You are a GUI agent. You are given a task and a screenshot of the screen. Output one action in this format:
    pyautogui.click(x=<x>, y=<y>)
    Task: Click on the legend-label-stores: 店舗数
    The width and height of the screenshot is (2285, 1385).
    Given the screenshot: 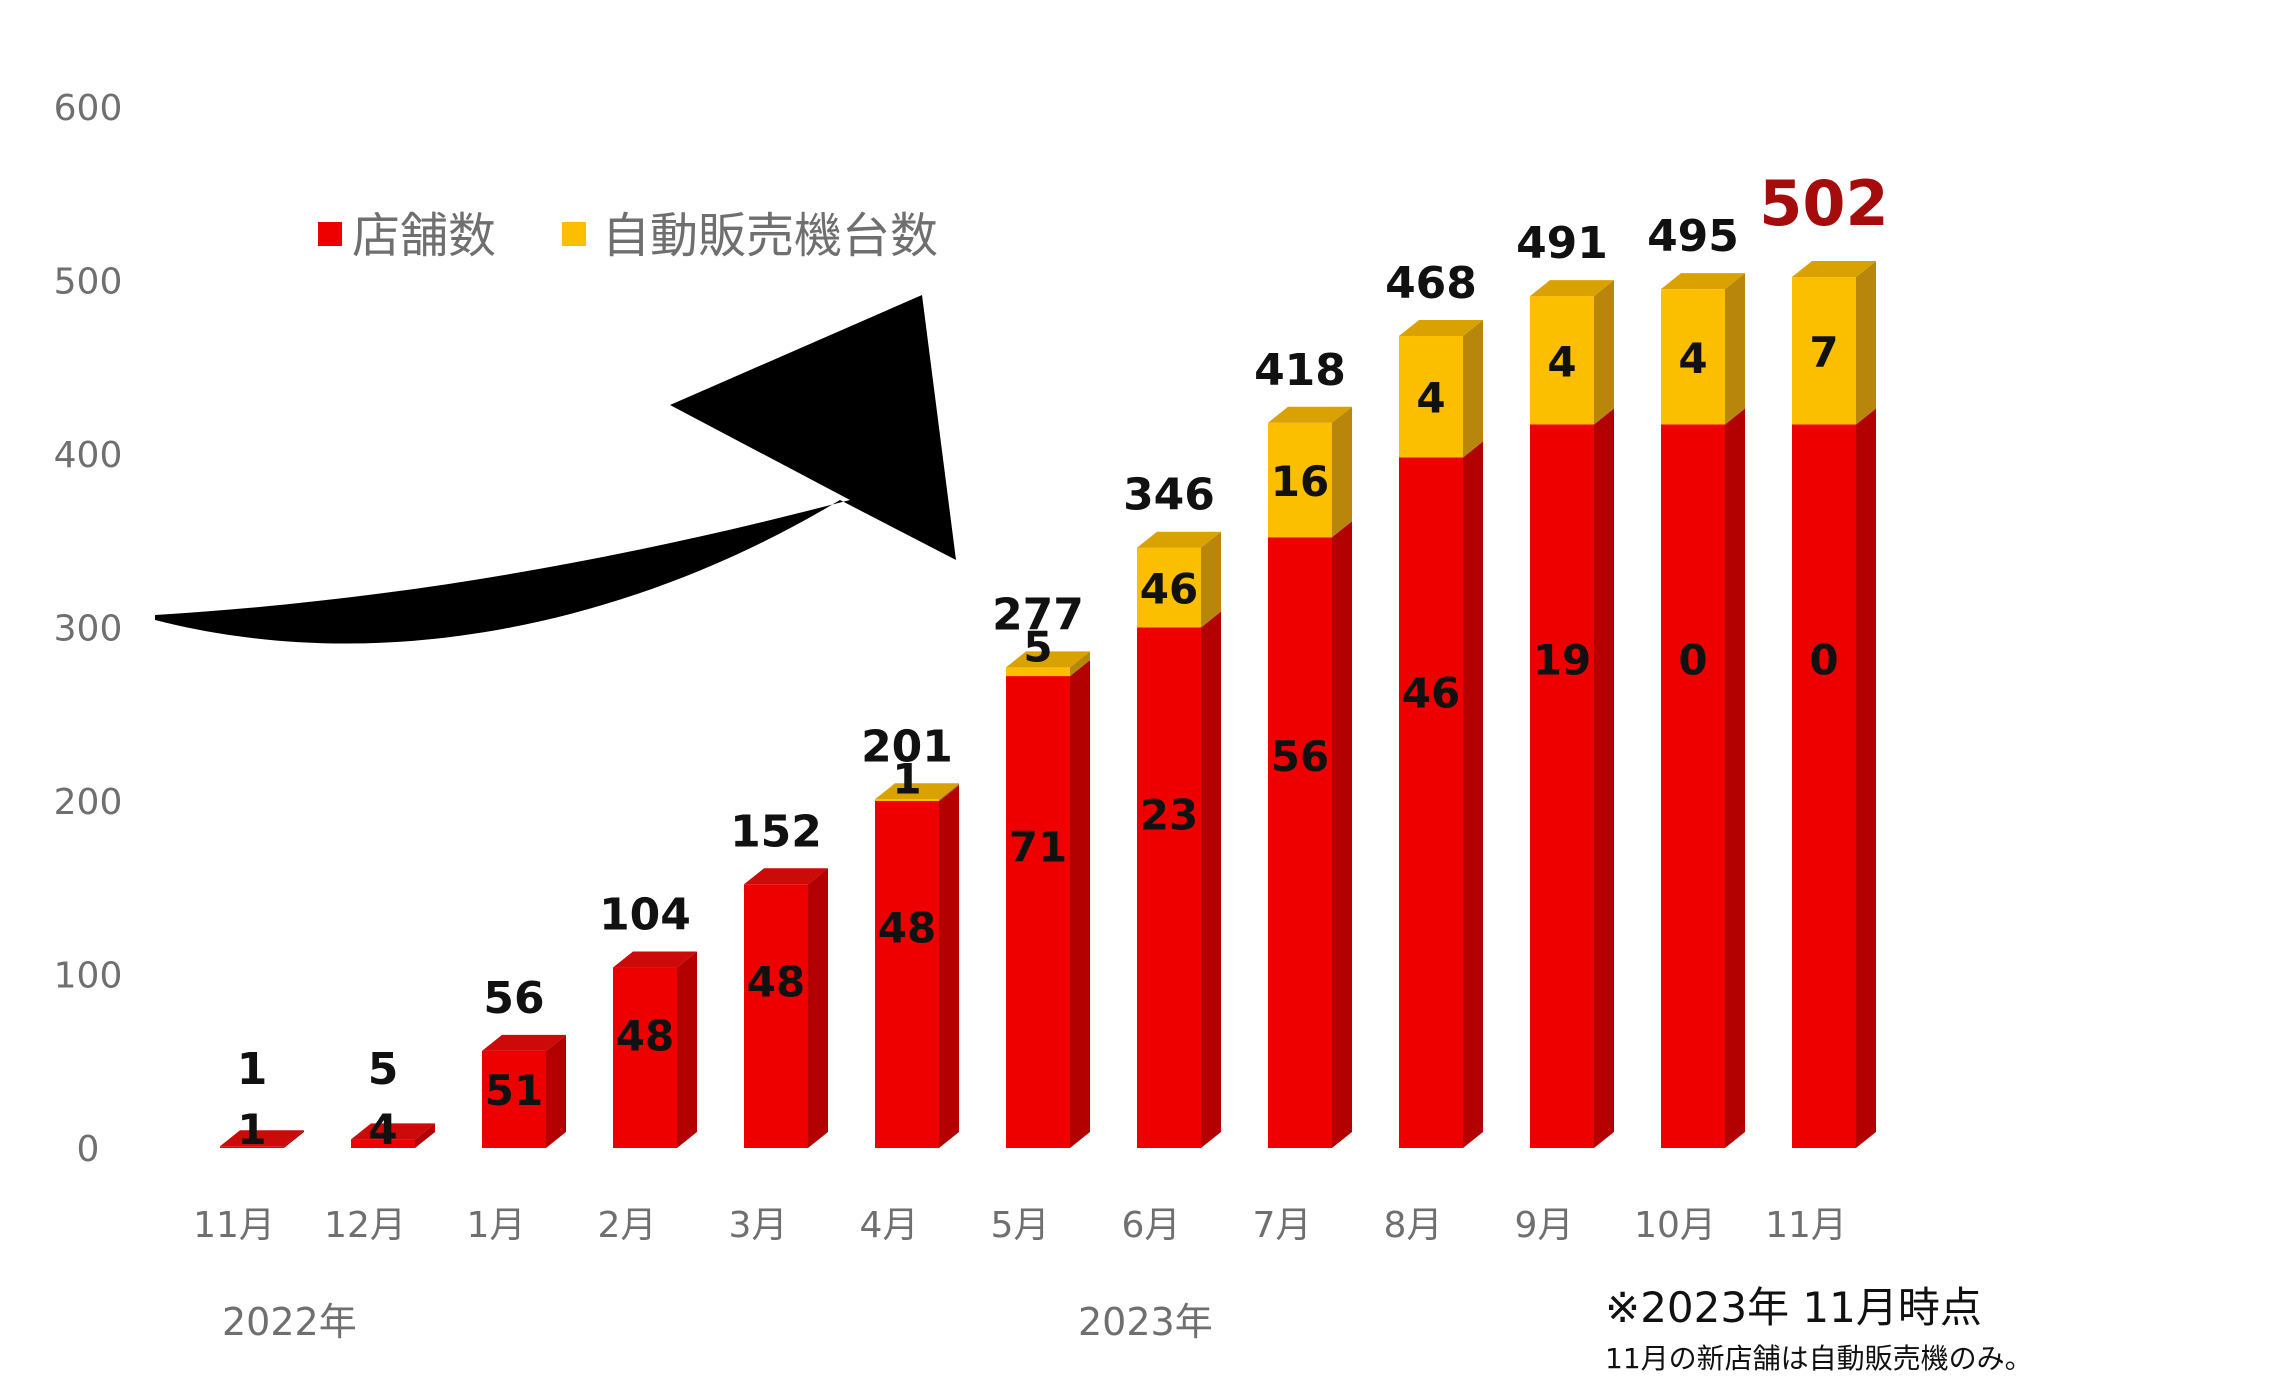 What is the action you would take?
    pyautogui.click(x=424, y=236)
    